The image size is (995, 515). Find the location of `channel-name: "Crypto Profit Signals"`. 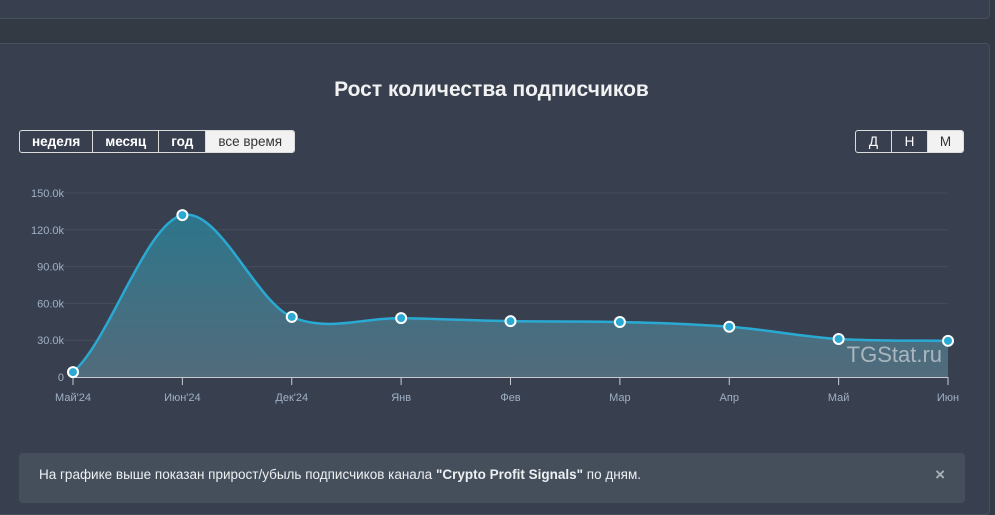

channel-name: "Crypto Profit Signals" is located at coordinates (509, 474).